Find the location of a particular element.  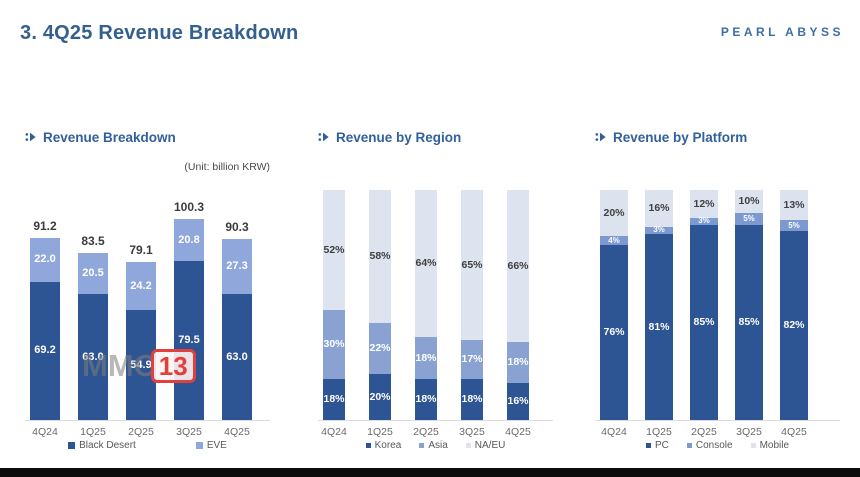

segment-value-label: 5% is located at coordinates (749, 218).